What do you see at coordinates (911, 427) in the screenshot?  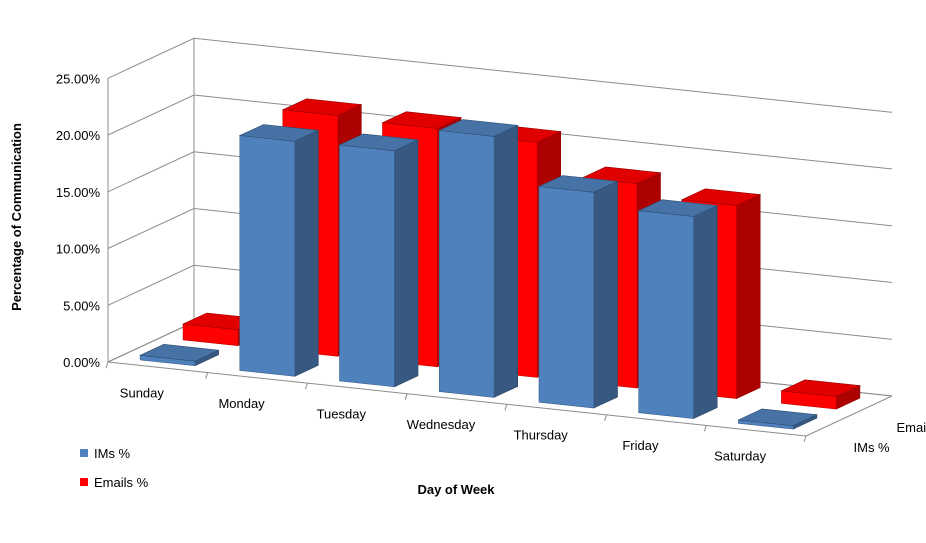 I see `depth-axis-label: Emails %` at bounding box center [911, 427].